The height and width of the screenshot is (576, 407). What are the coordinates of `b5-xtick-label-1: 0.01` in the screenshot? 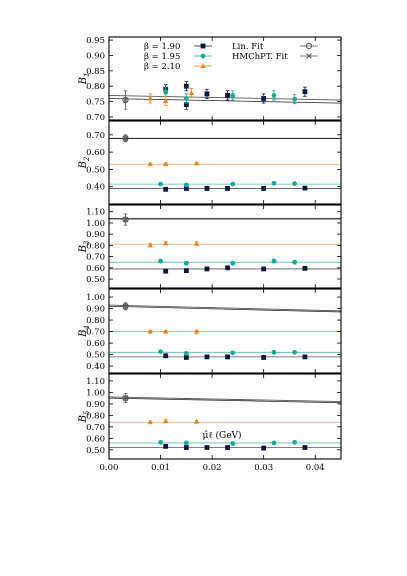 It's located at (160, 468).